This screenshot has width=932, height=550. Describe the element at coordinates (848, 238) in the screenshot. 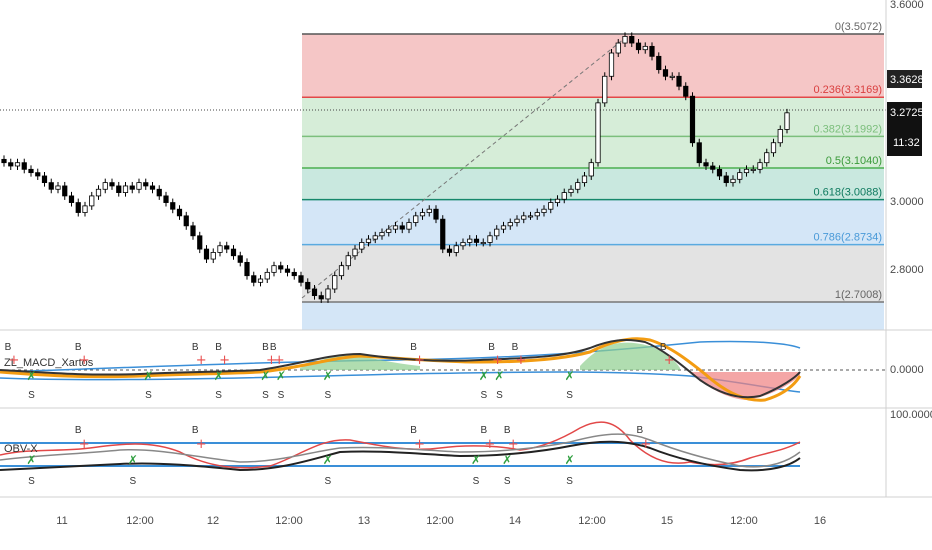

I see `fib-level-label: 0.786(2.8734)` at that location.